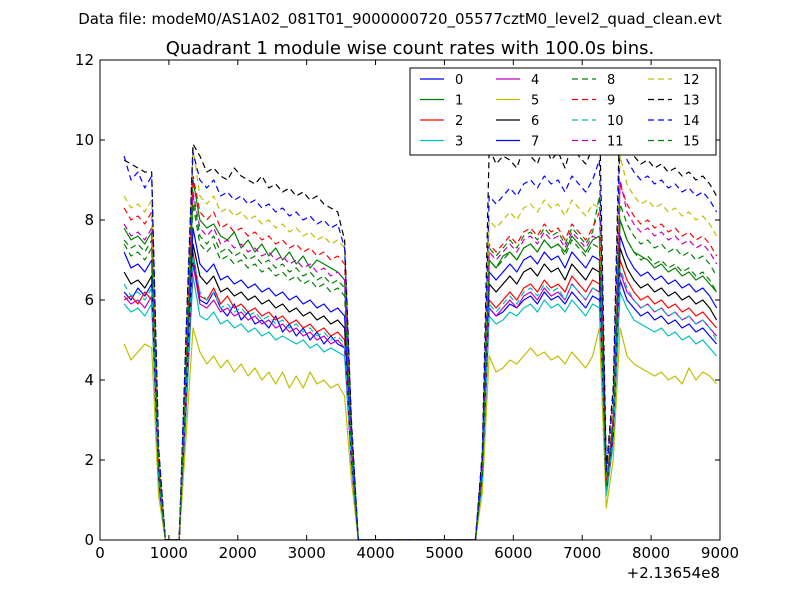  Describe the element at coordinates (611, 101) in the screenshot. I see `legend-label-9: 9` at that location.